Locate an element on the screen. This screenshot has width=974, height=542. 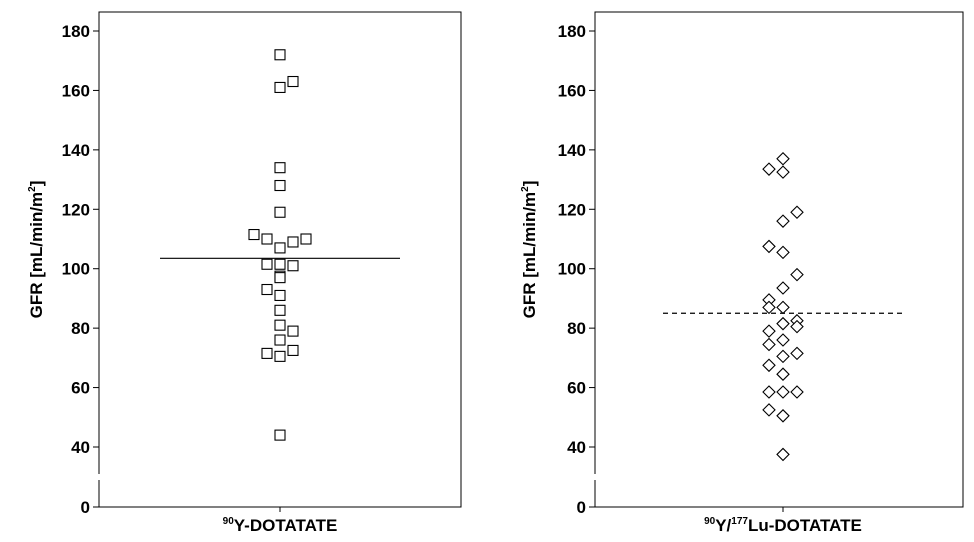
x-category-label: 90Y/177Lu-DOTATATE is located at coordinates (783, 525).